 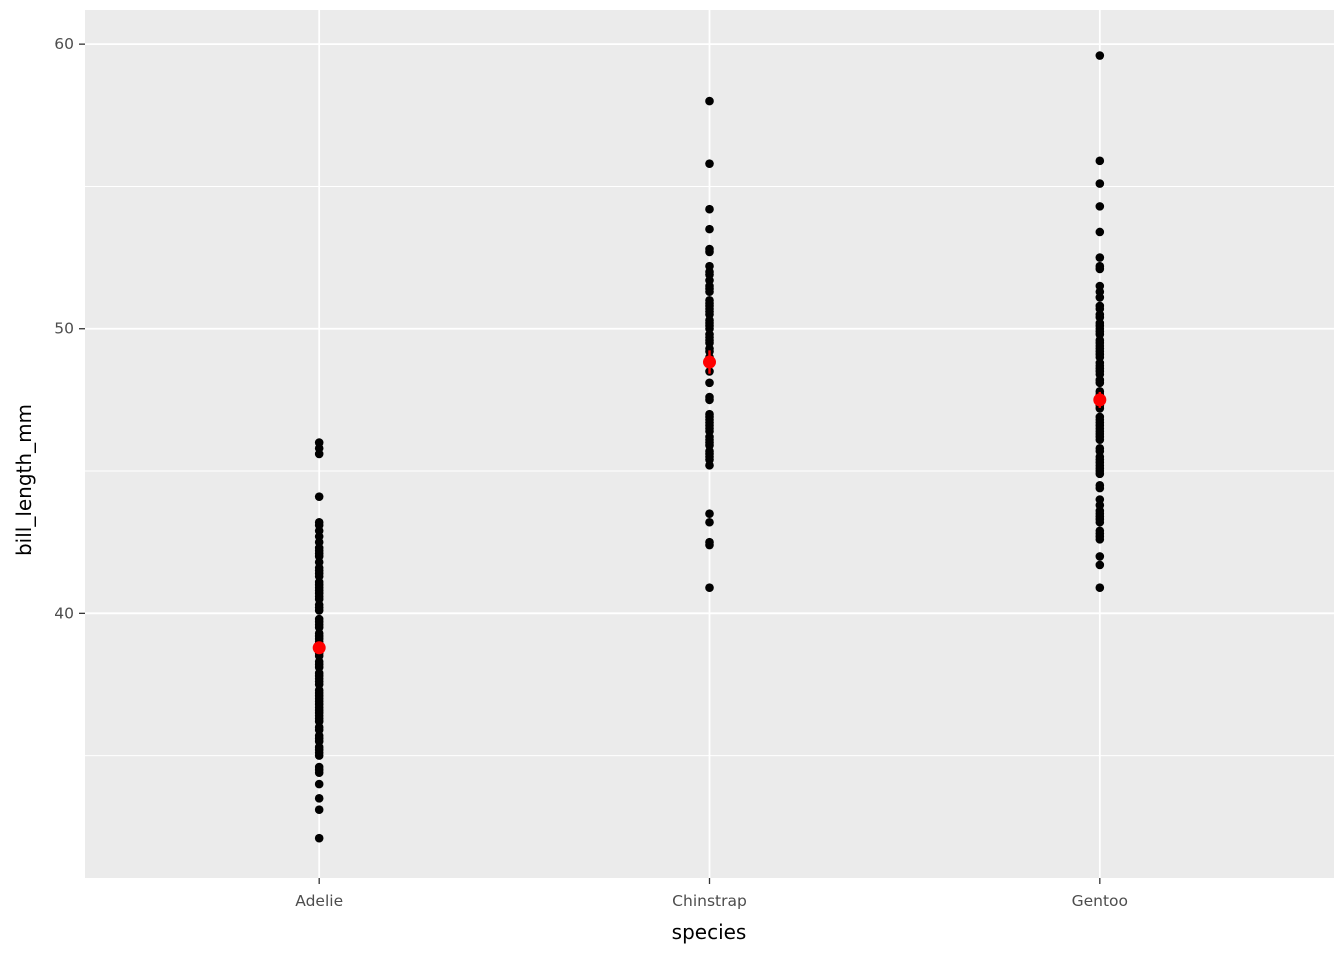 I want to click on x-tick-label: Gentoo, so click(x=1100, y=901).